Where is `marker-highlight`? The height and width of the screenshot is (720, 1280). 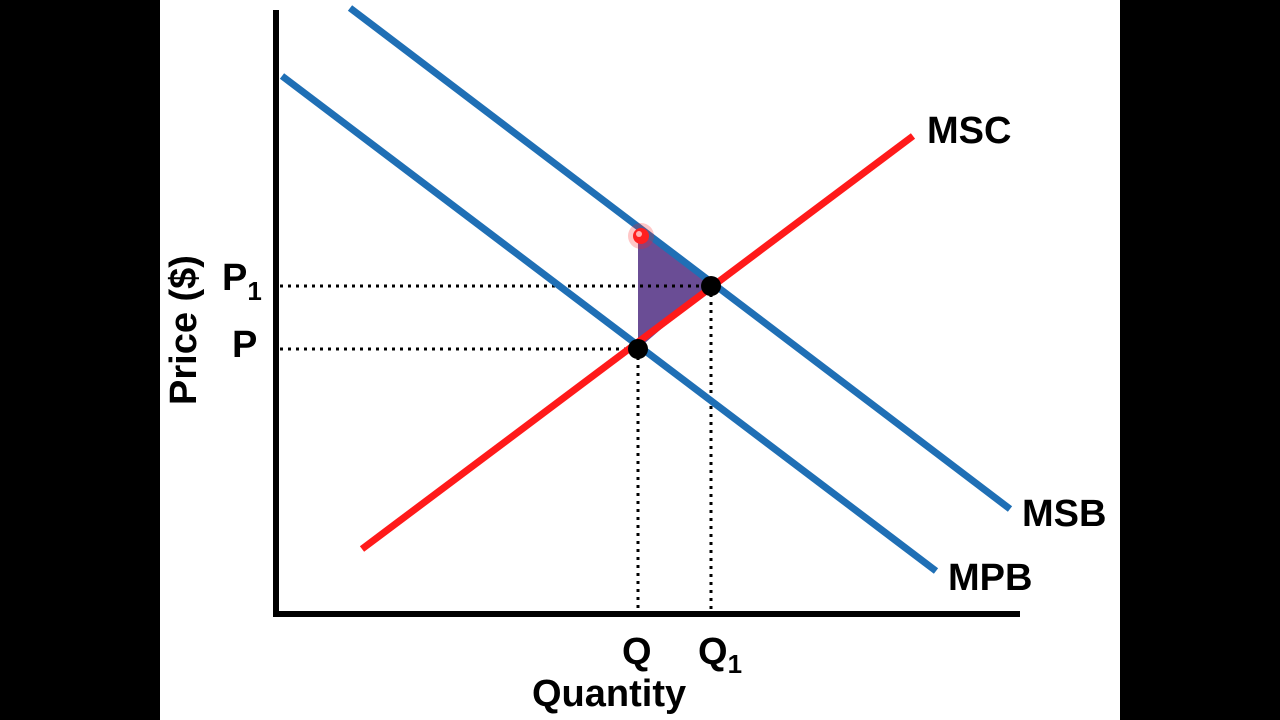 marker-highlight is located at coordinates (639, 234).